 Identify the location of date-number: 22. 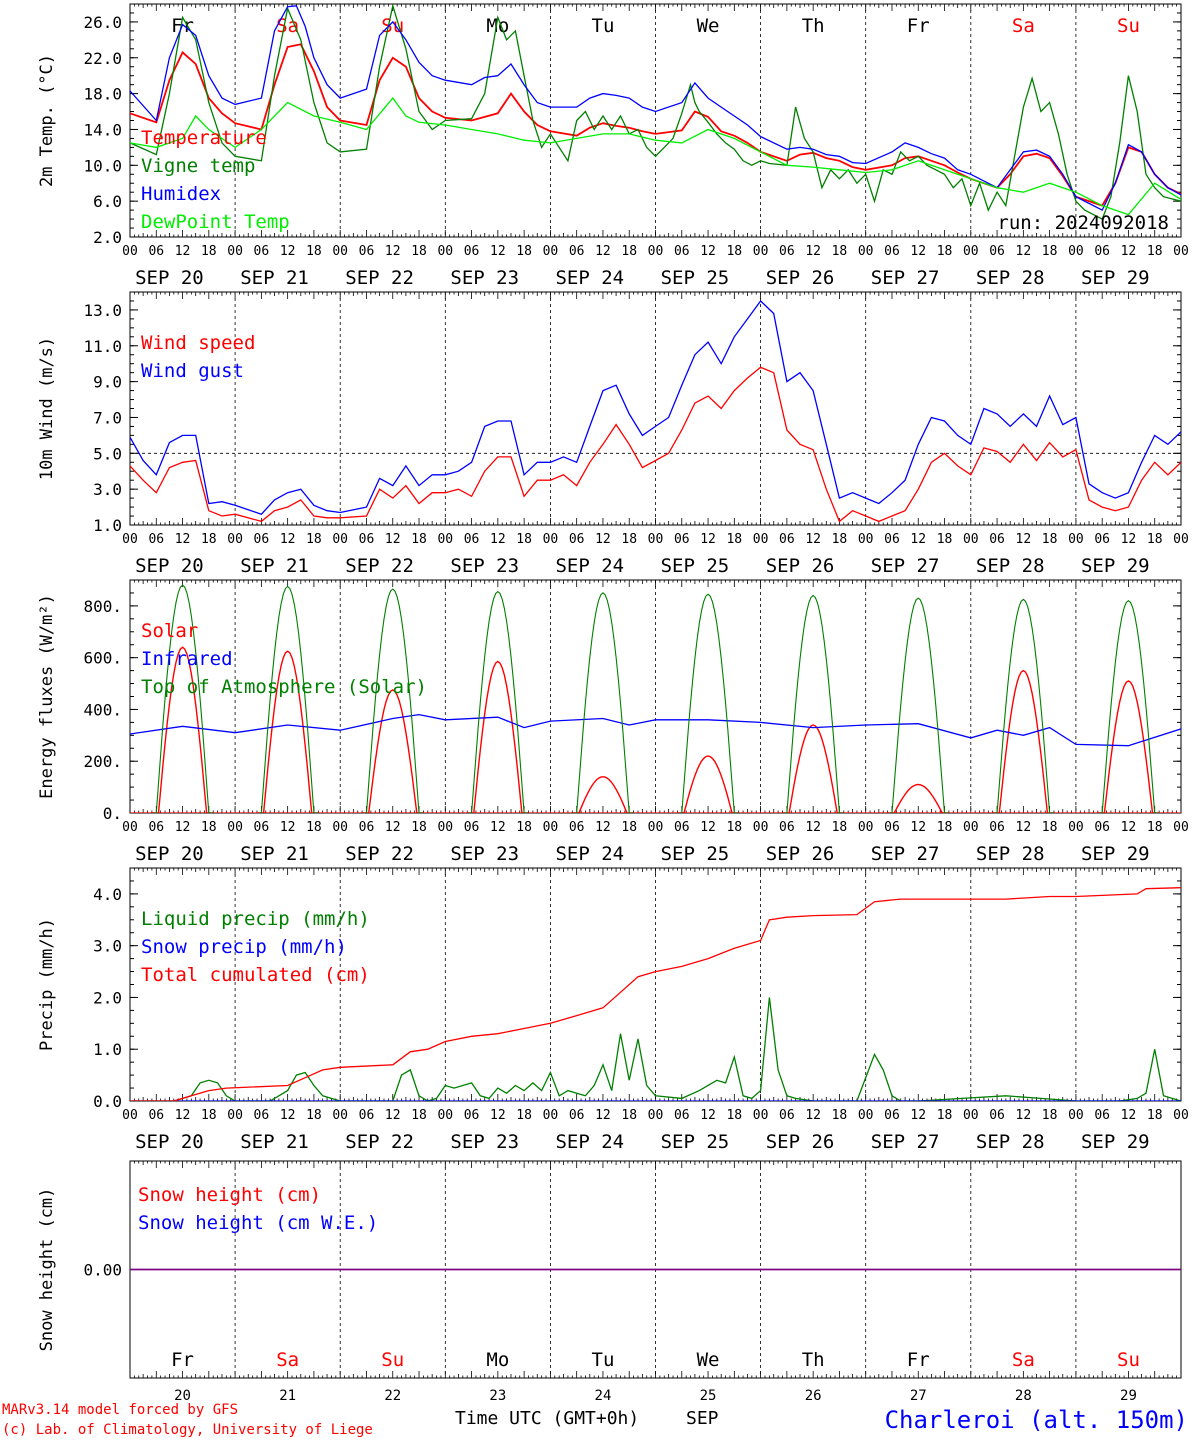
(392, 1396).